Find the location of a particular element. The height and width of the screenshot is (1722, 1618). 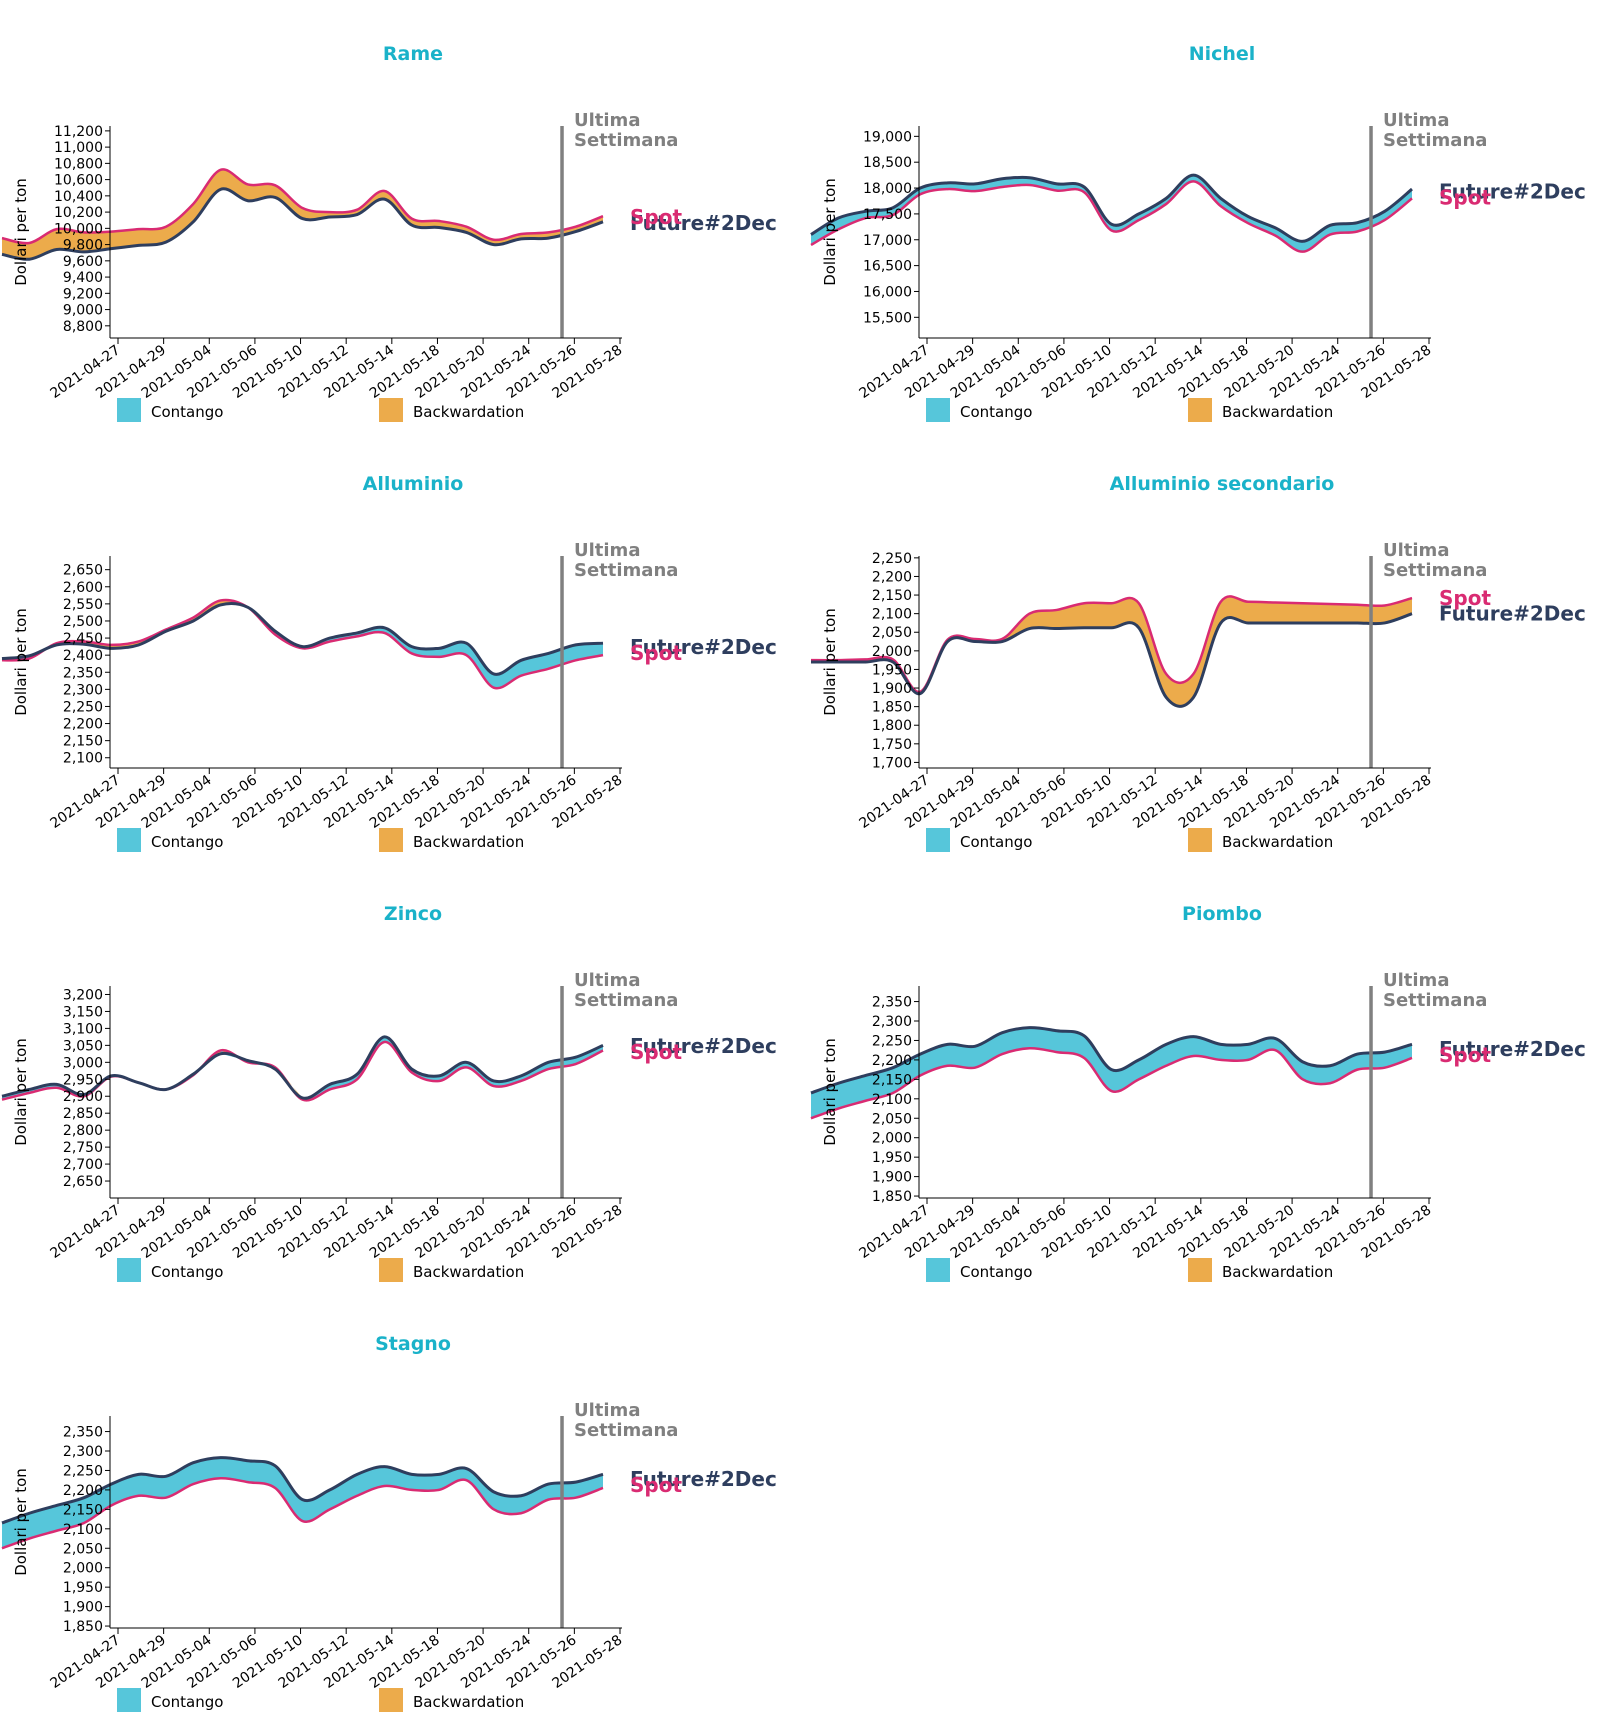

y-tick-label: 2,600 is located at coordinates (83, 588).